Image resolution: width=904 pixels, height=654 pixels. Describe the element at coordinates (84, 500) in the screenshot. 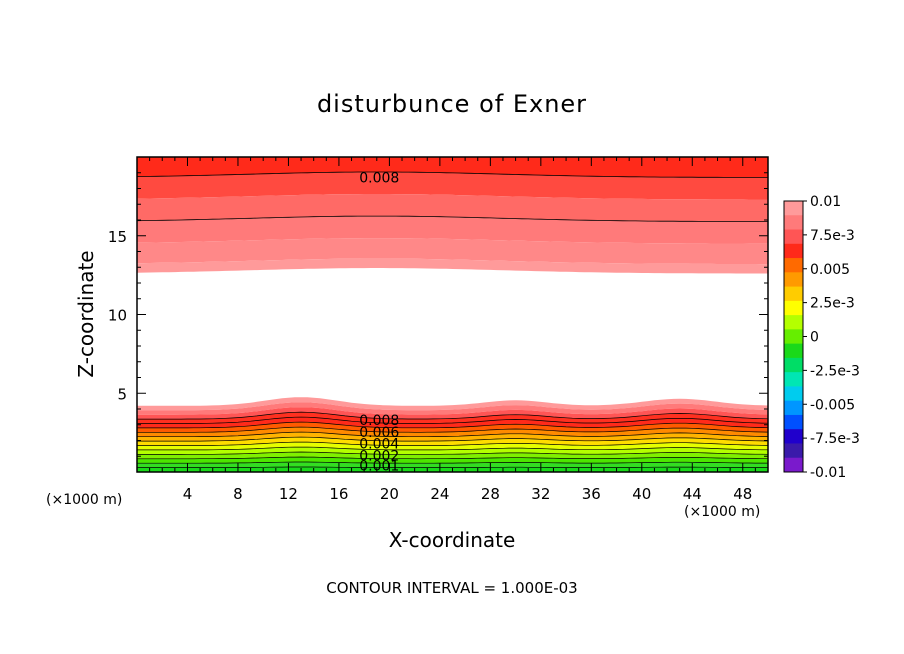

I see `x-unit-left: (×1000 m)` at that location.